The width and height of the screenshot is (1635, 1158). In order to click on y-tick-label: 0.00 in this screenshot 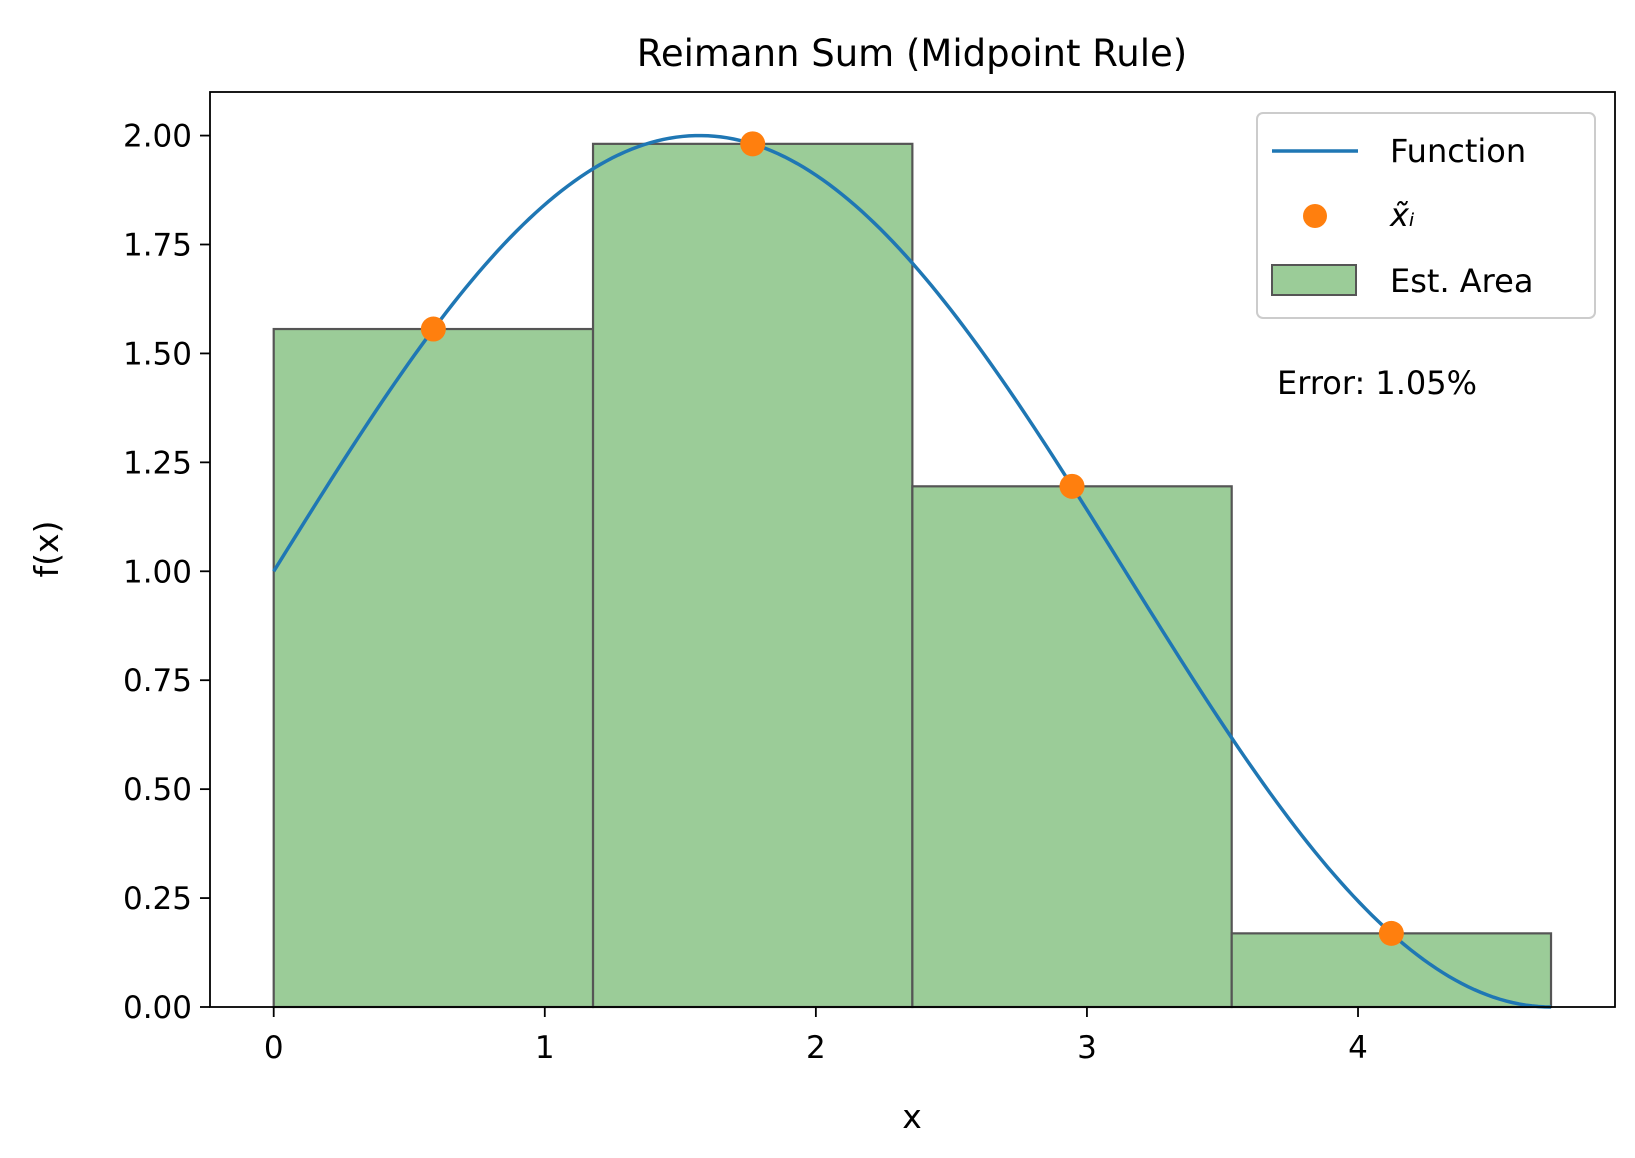, I will do `click(157, 1008)`.